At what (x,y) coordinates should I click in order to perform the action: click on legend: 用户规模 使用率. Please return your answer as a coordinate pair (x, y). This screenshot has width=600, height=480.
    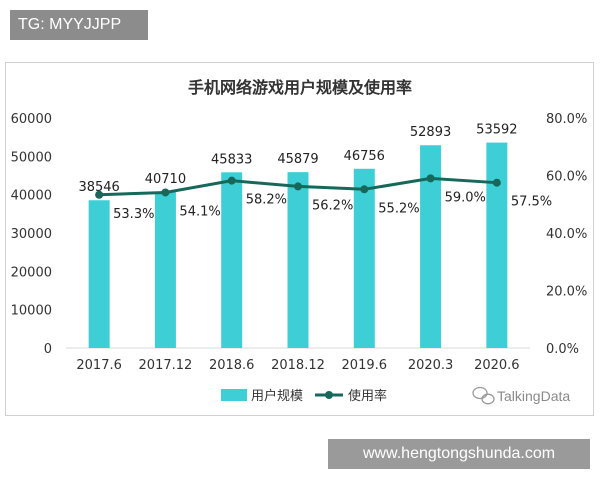
    Looking at the image, I should click on (304, 396).